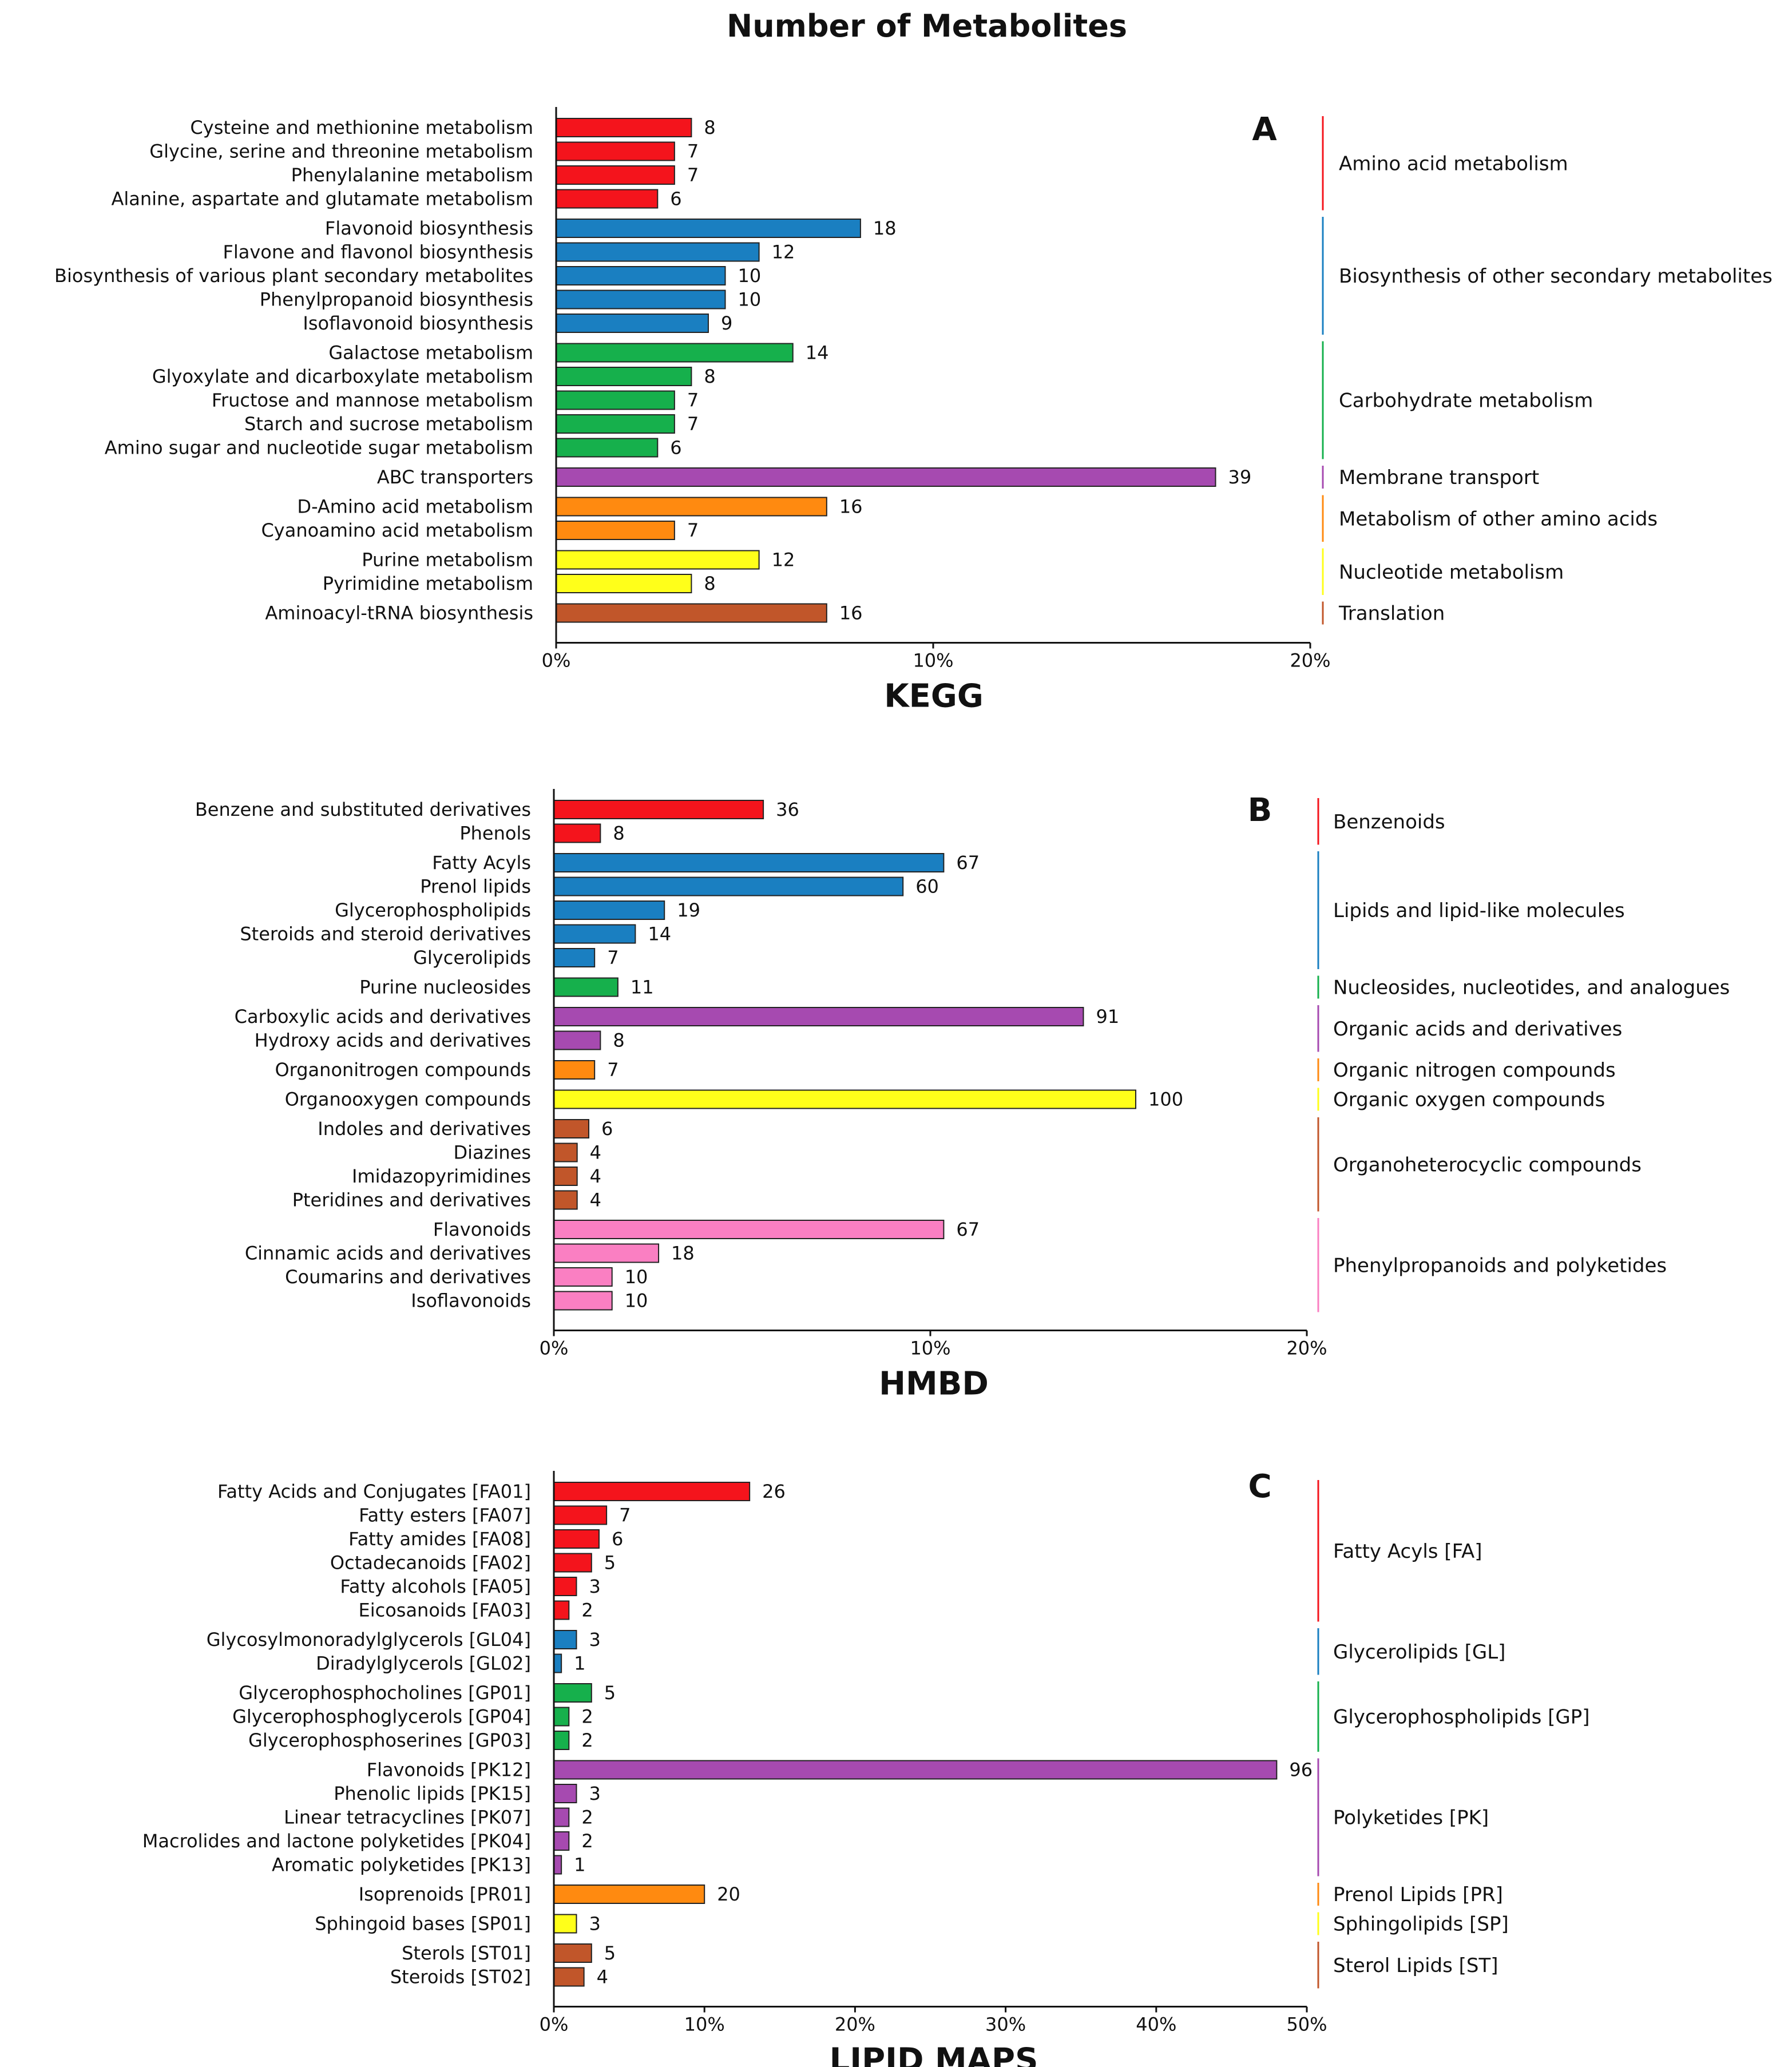 The height and width of the screenshot is (2067, 1792). What do you see at coordinates (554, 2025) in the screenshot?
I see `x-tick-label: 0%` at bounding box center [554, 2025].